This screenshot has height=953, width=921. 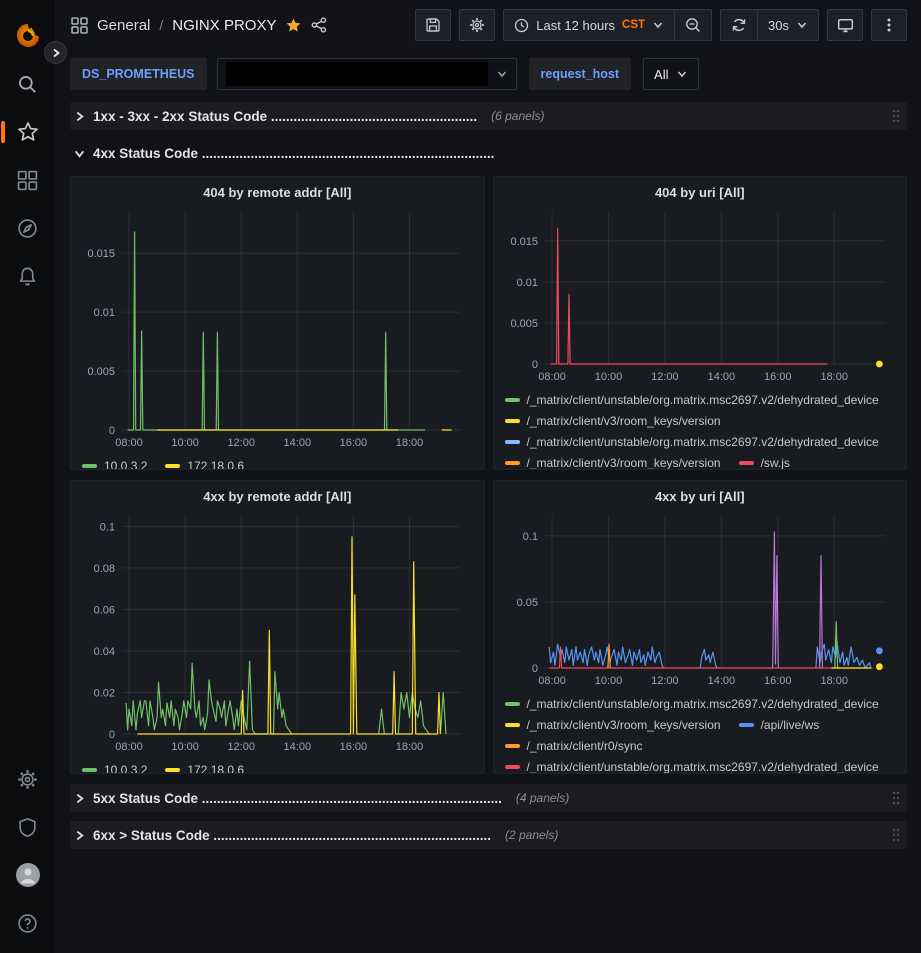 I want to click on svg-text: 16:00, so click(x=778, y=681).